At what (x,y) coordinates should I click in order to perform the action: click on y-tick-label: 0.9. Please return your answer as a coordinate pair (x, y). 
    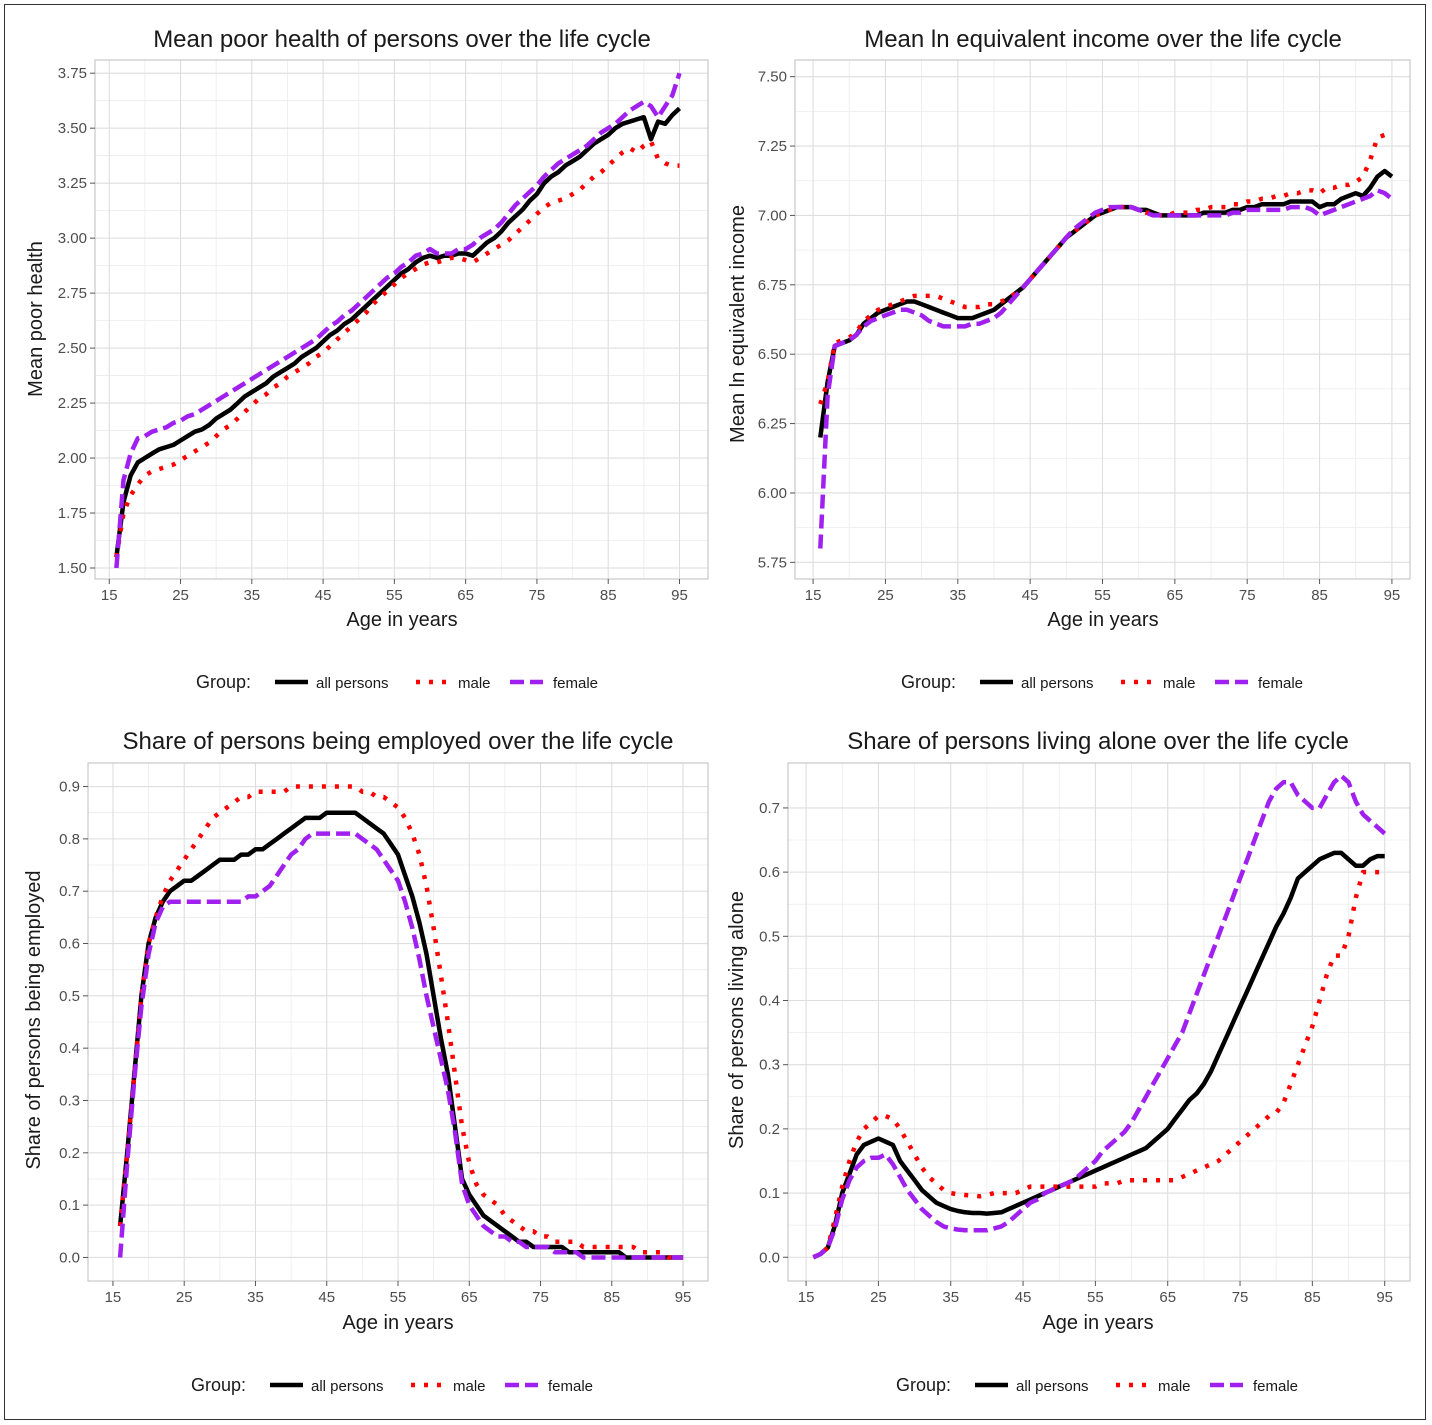
    Looking at the image, I should click on (69, 787).